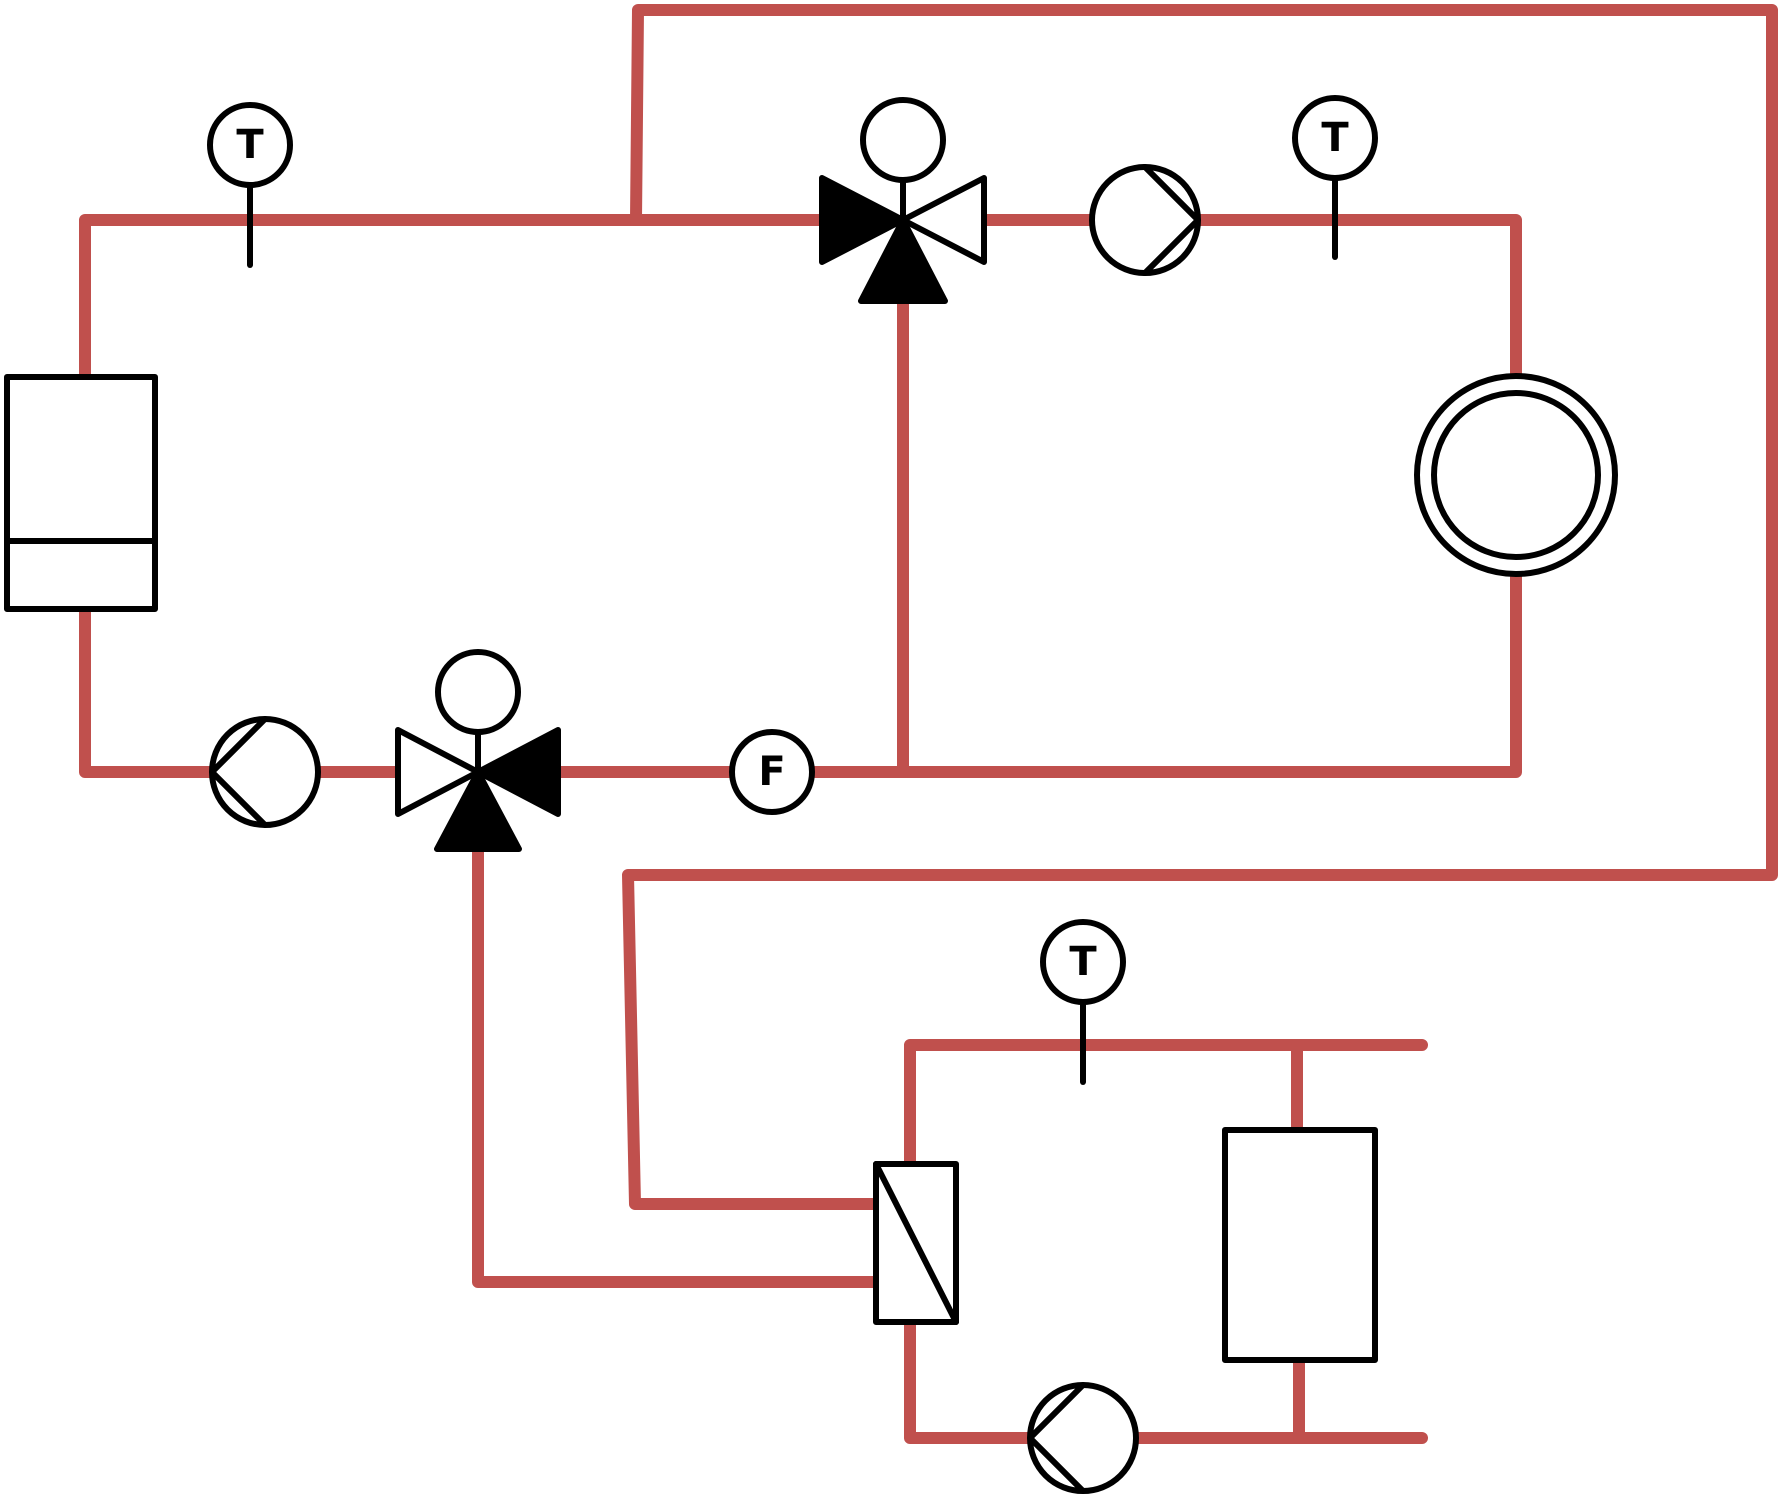 The image size is (1781, 1497). What do you see at coordinates (676, 1065) in the screenshot?
I see `pipe-hx-primary-return` at bounding box center [676, 1065].